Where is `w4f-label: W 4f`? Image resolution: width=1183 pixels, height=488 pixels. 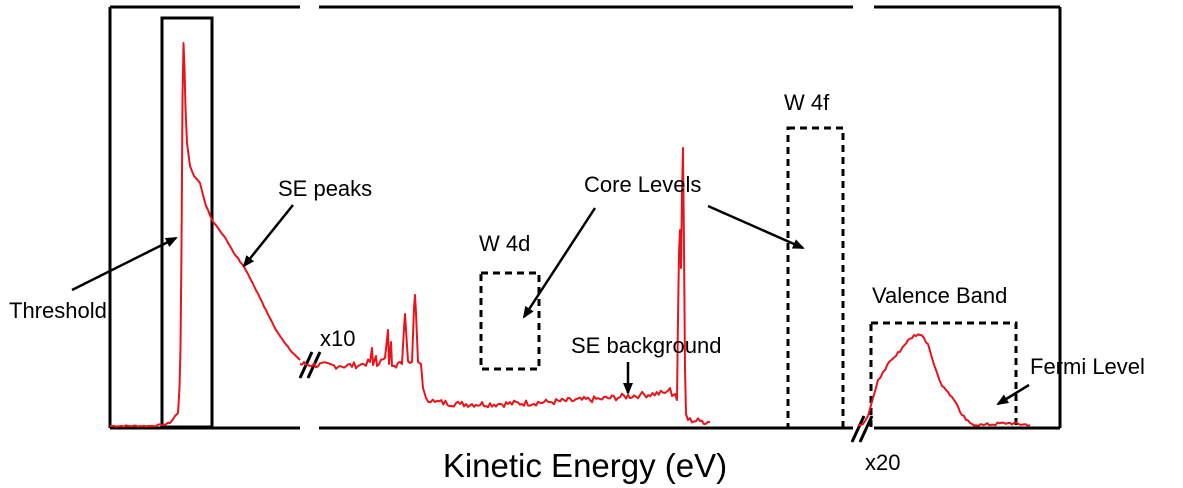
w4f-label: W 4f is located at coordinates (807, 102).